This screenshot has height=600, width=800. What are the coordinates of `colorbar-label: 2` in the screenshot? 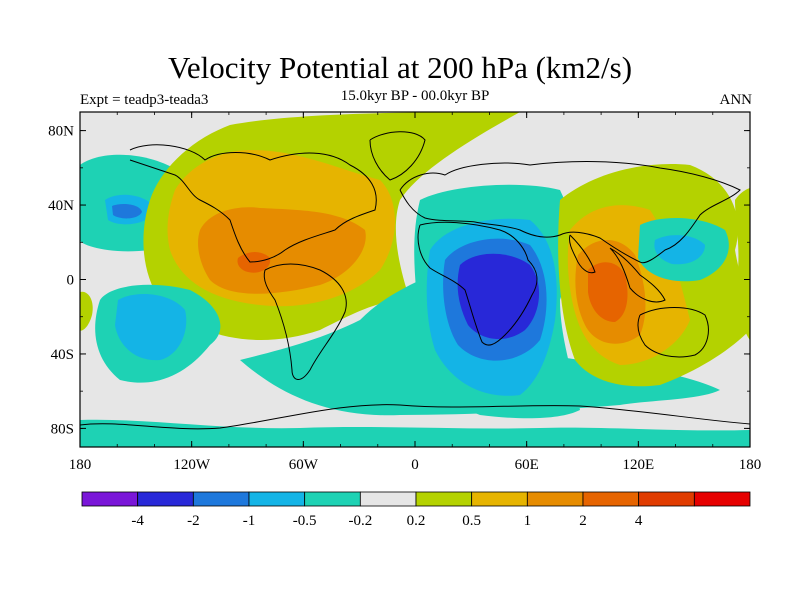 It's located at (583, 521).